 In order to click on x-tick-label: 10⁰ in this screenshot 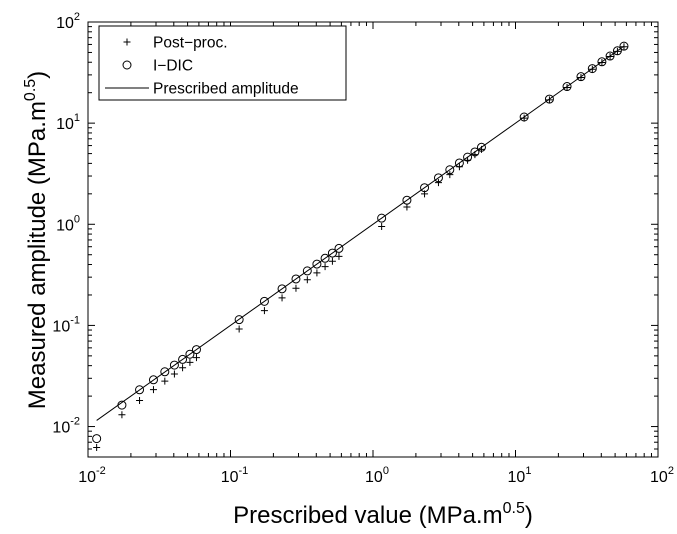, I will do `click(377, 475)`.